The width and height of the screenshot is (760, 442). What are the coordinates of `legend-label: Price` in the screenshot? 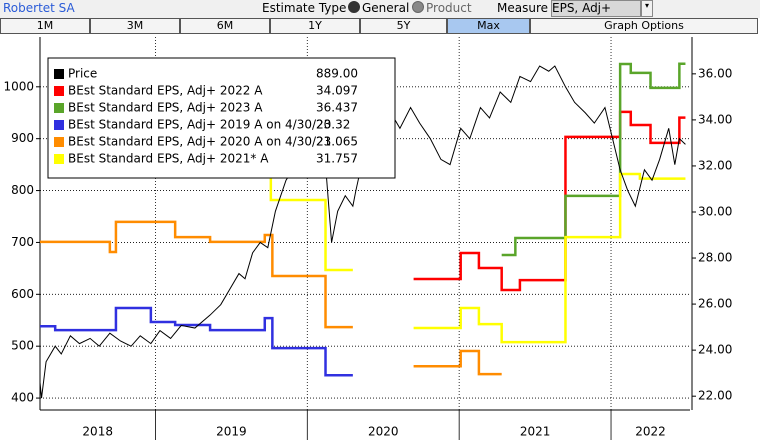 It's located at (82, 74).